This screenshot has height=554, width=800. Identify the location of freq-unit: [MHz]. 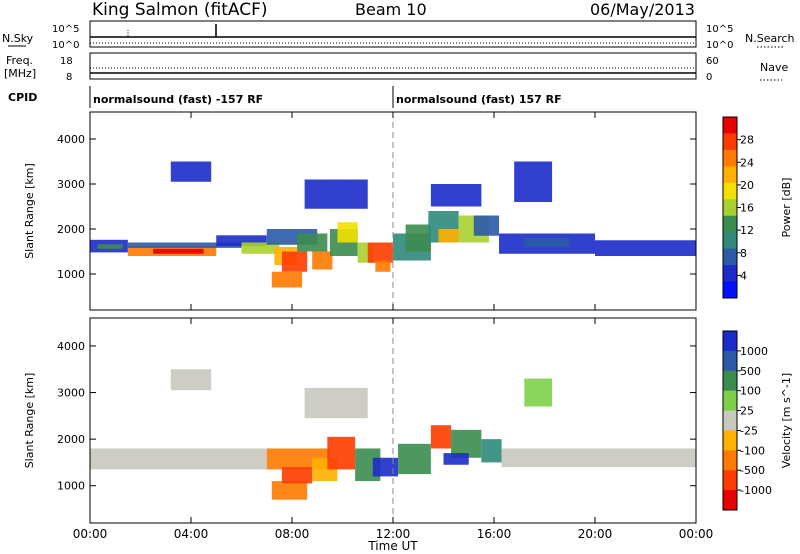
(20, 73).